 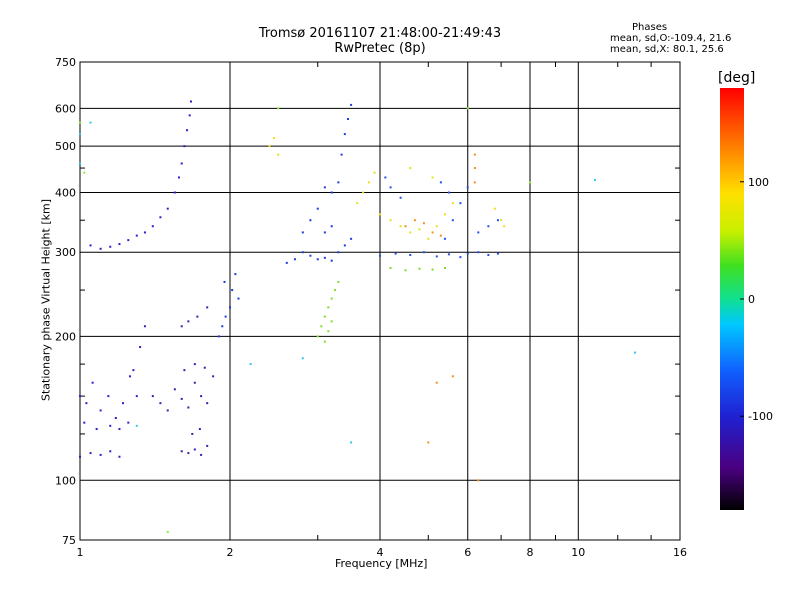 What do you see at coordinates (380, 552) in the screenshot?
I see `x-tick-label: 4` at bounding box center [380, 552].